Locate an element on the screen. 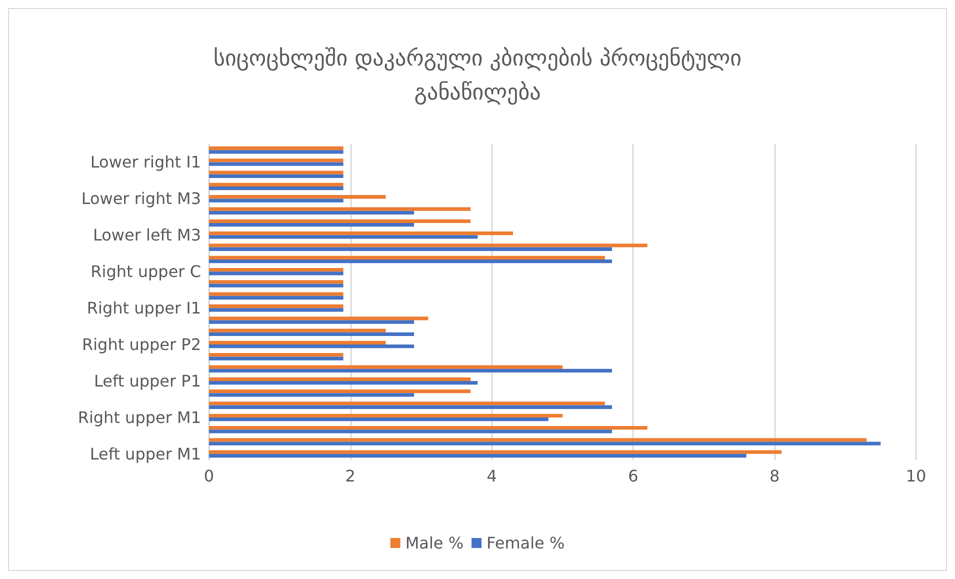 The image size is (955, 579). legend-label: Female % is located at coordinates (525, 543).